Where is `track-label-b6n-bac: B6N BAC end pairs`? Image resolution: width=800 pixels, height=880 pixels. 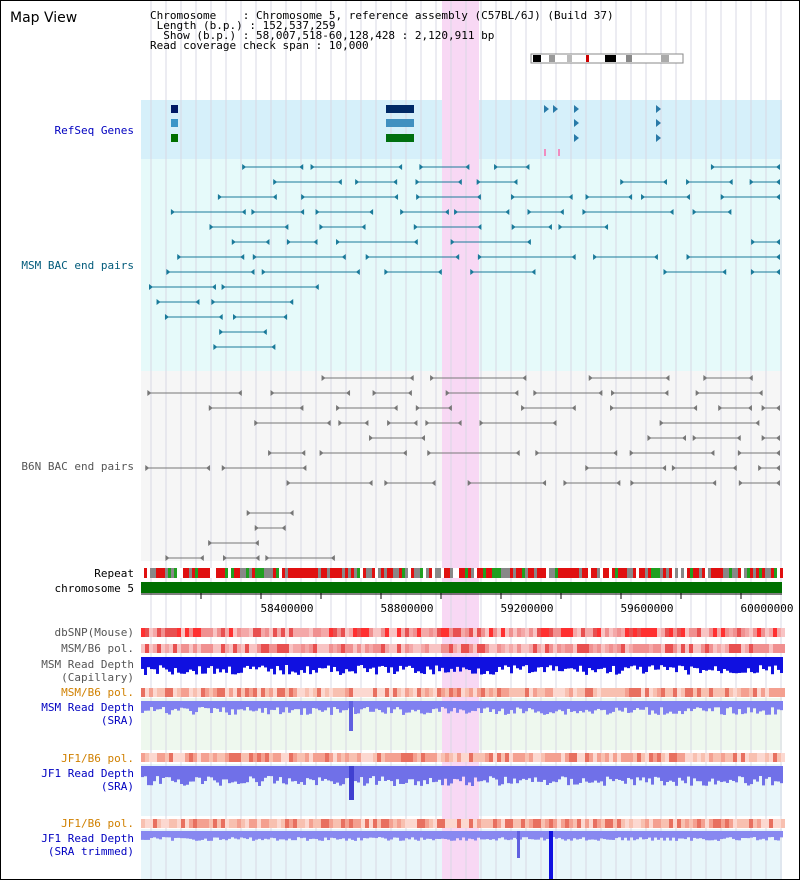
track-label-b6n-bac: B6N BAC end pairs is located at coordinates (77, 466).